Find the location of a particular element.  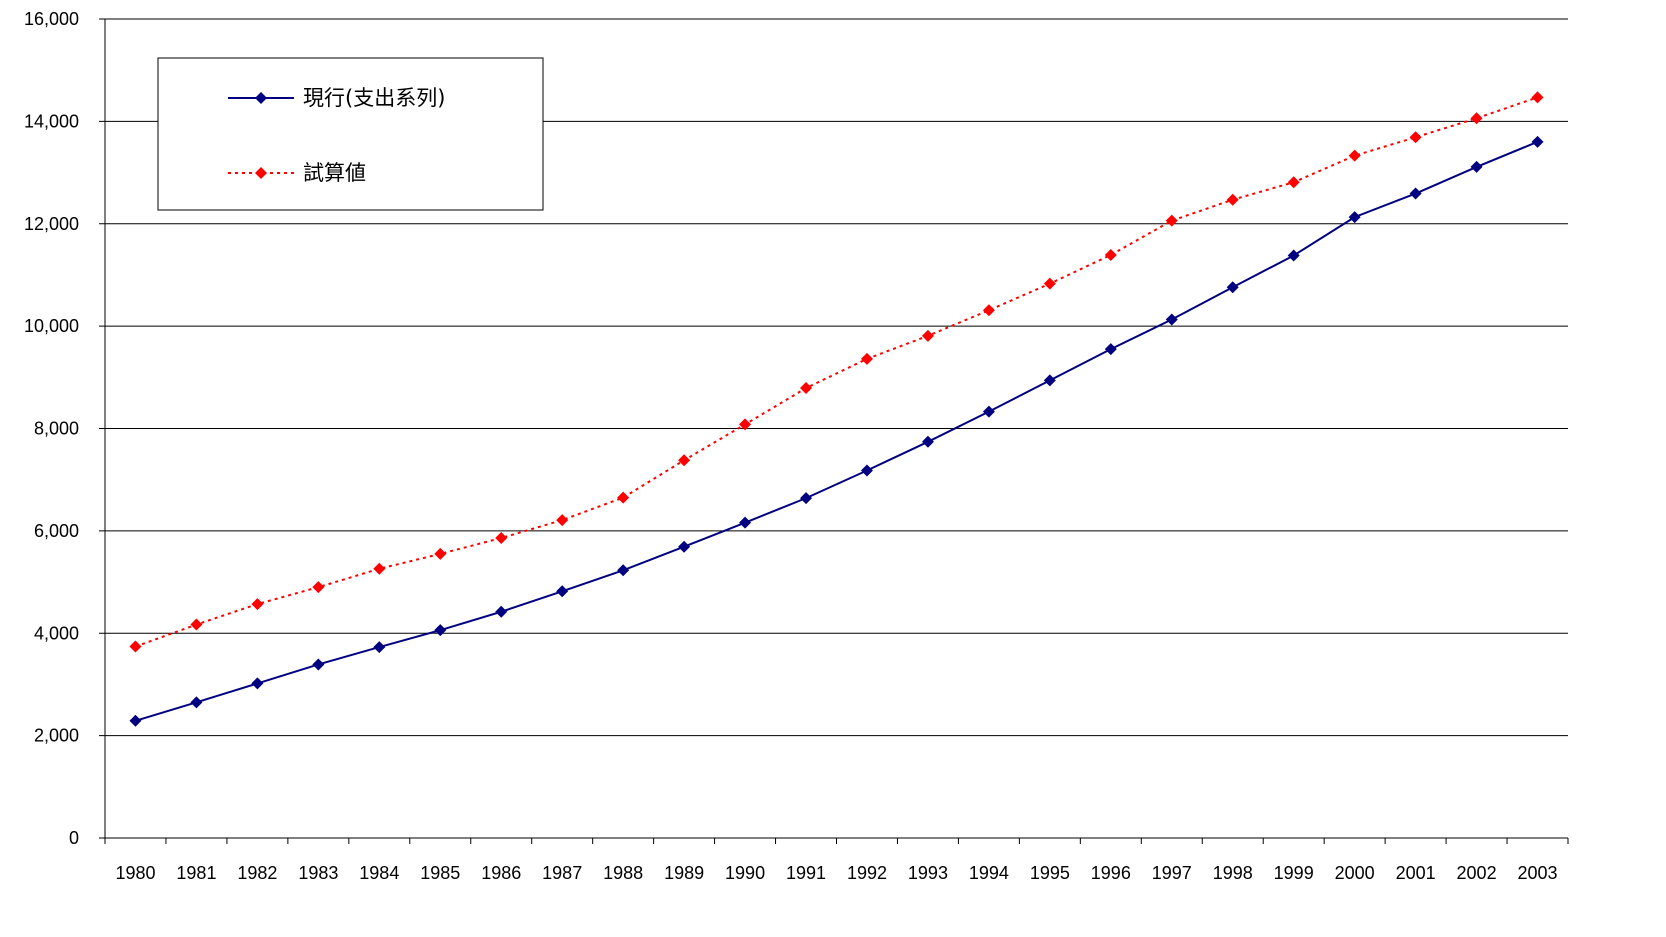

legend-marker-current is located at coordinates (261, 98).